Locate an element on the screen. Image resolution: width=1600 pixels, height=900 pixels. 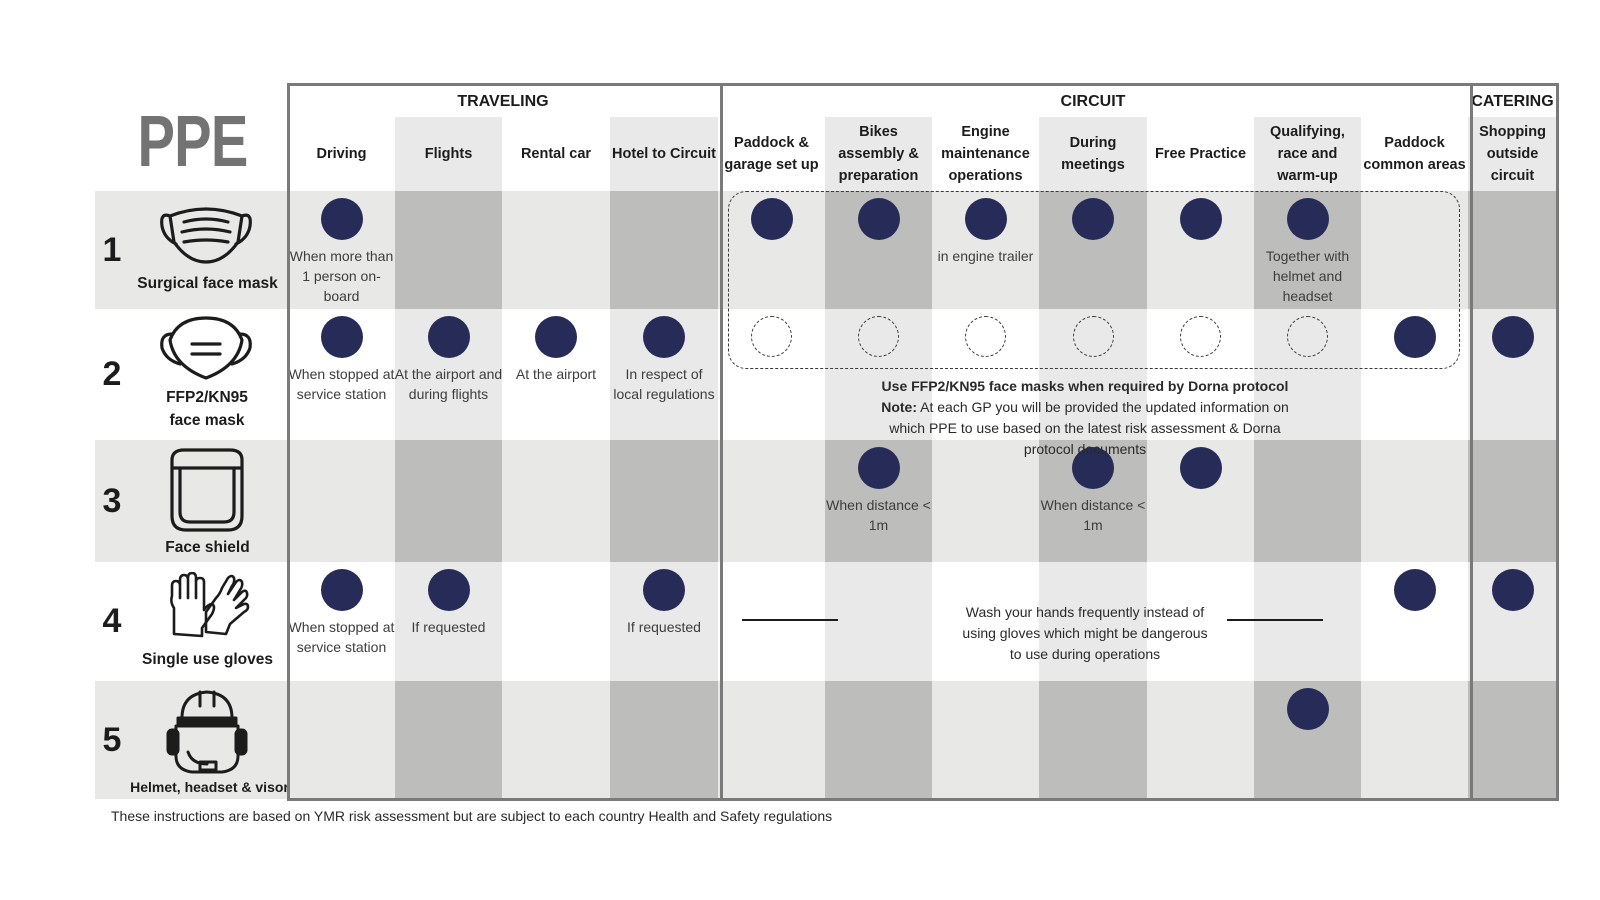
cell-note: When stopped at service station is located at coordinates (341, 637).